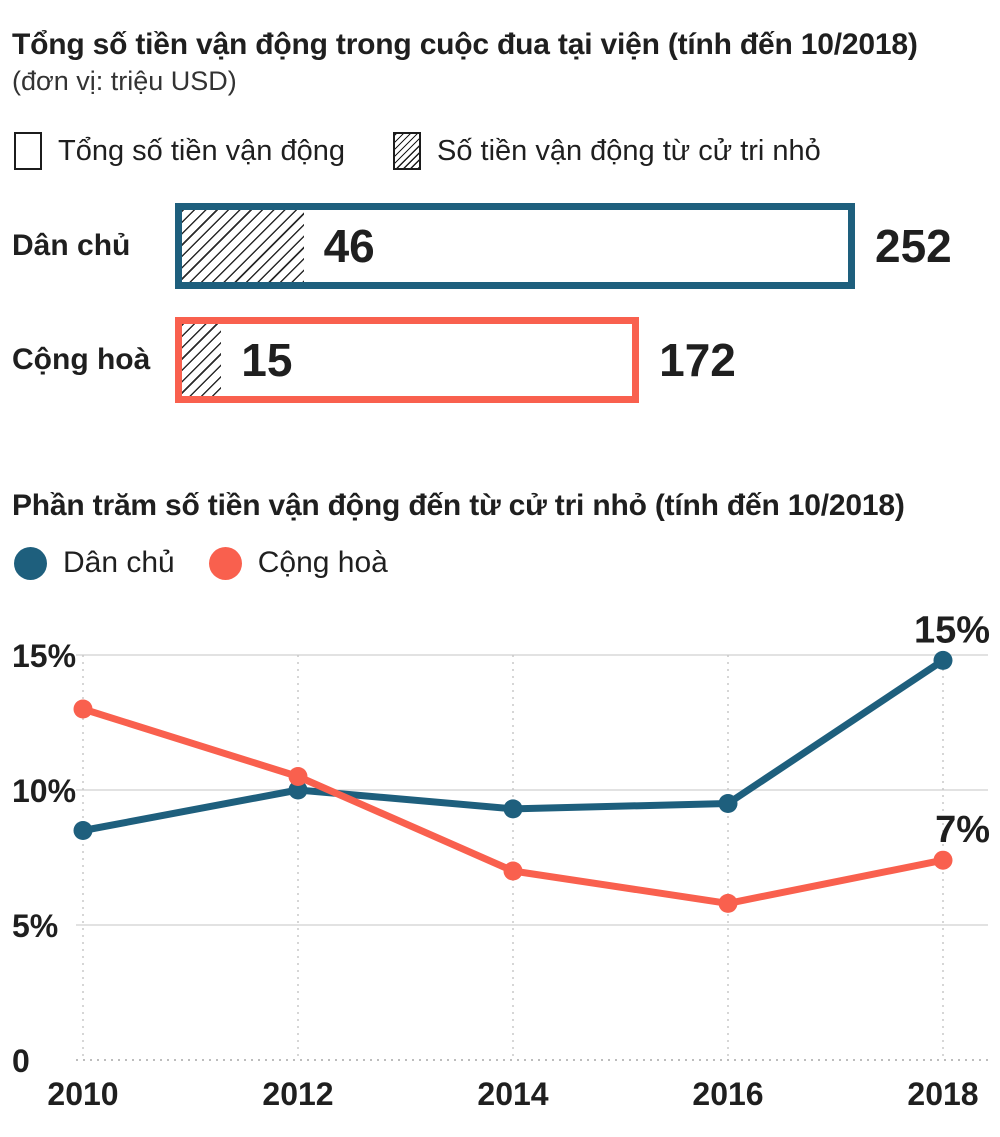  Describe the element at coordinates (406, 151) in the screenshot. I see `hatched-box-swatch` at that location.